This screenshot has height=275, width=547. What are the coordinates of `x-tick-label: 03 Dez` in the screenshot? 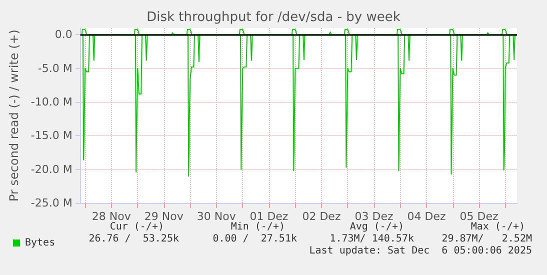 It's located at (374, 216).